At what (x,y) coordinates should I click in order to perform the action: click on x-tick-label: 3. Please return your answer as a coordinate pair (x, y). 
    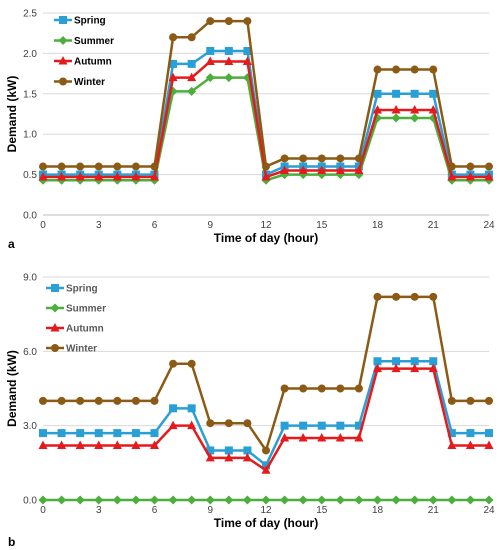
    Looking at the image, I should click on (99, 225).